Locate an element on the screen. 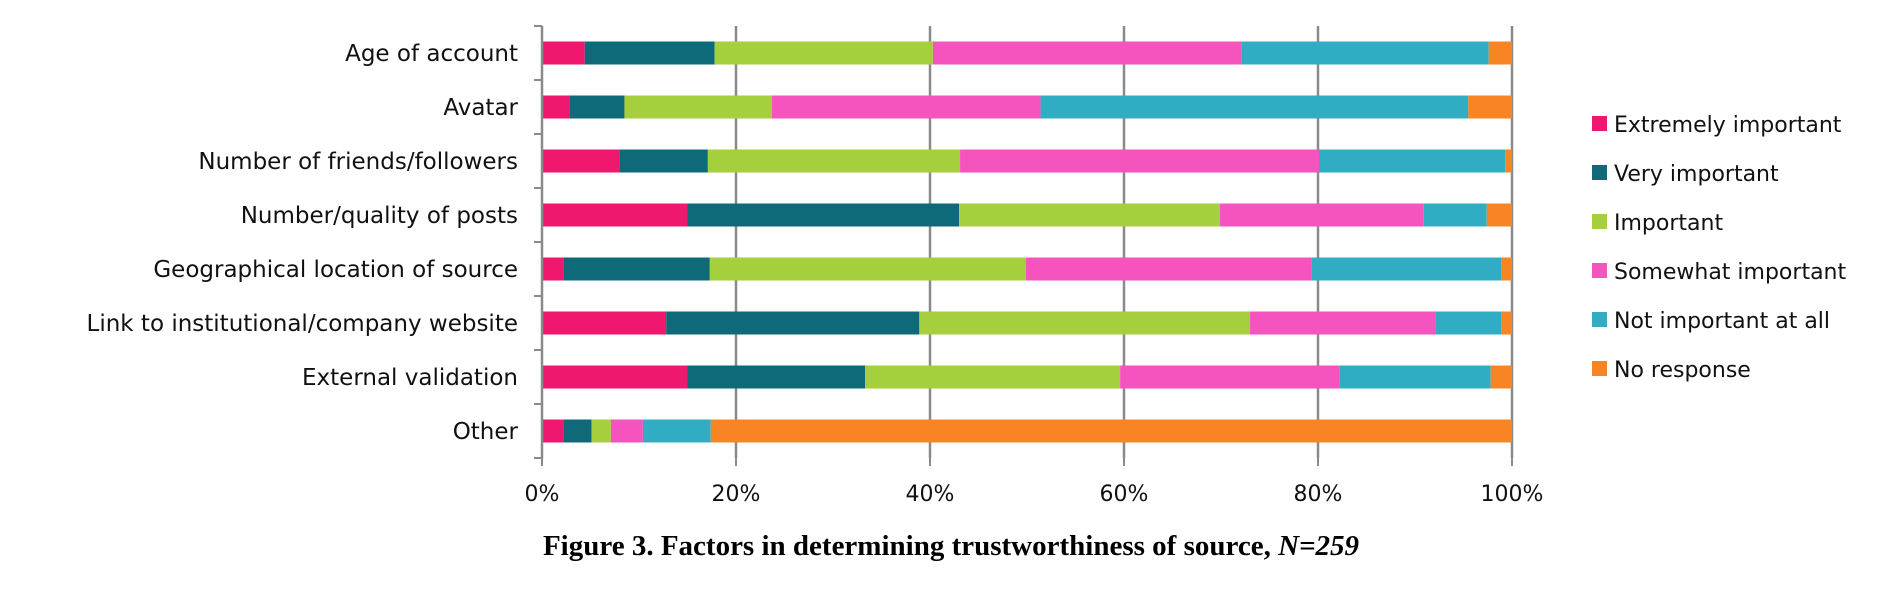 The width and height of the screenshot is (1902, 602). legend-label: Extremely important is located at coordinates (1728, 125).